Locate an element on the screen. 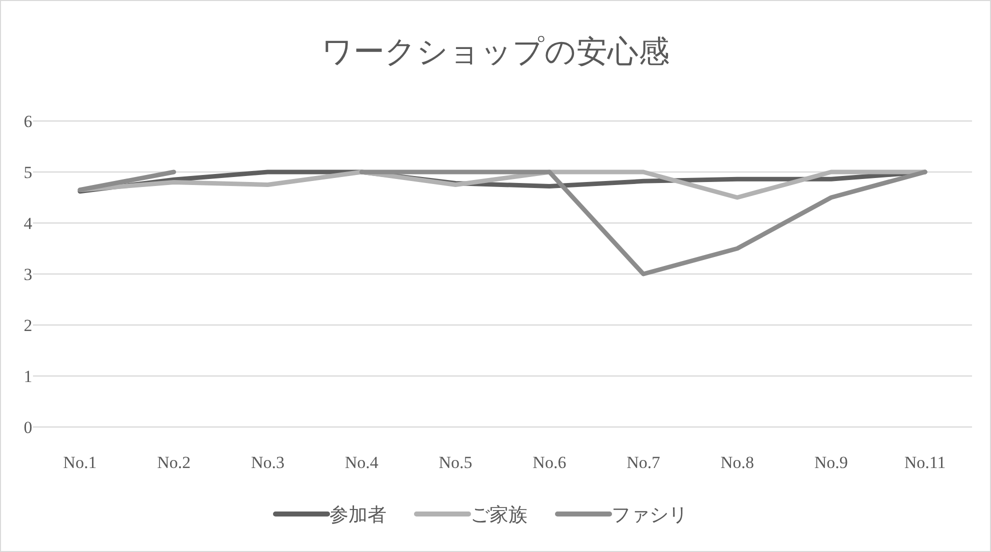 The width and height of the screenshot is (991, 552). legend-label: ファシリ is located at coordinates (650, 515).